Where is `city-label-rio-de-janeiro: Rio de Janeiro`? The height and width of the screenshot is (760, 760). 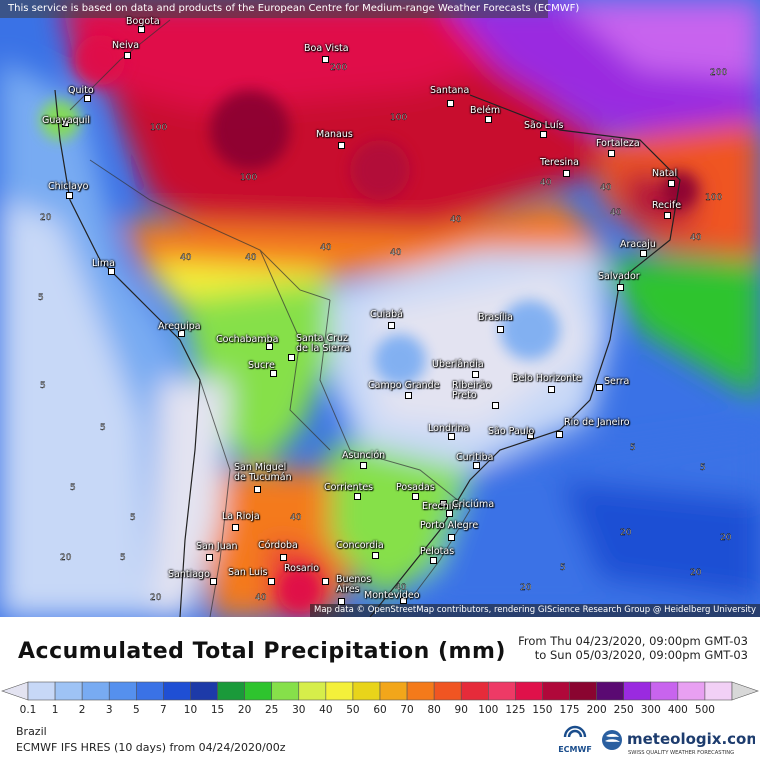
city-label-rio-de-janeiro: Rio de Janeiro is located at coordinates (597, 422).